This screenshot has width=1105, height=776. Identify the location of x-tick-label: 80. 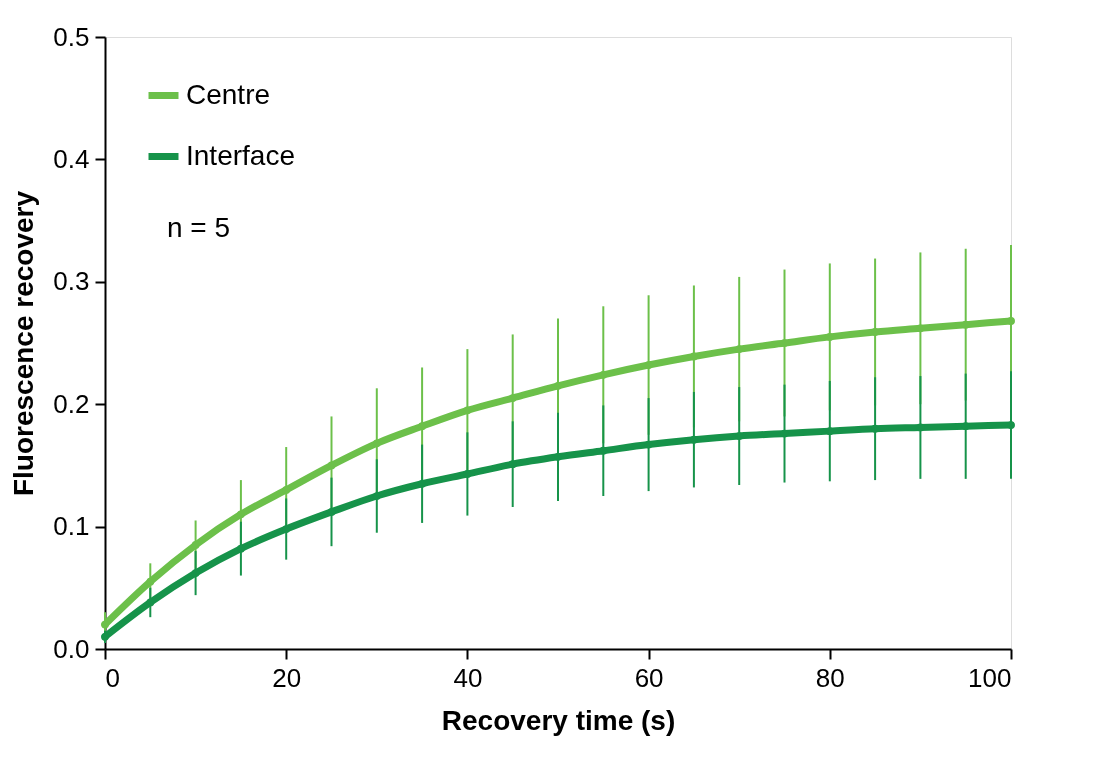
(830, 677).